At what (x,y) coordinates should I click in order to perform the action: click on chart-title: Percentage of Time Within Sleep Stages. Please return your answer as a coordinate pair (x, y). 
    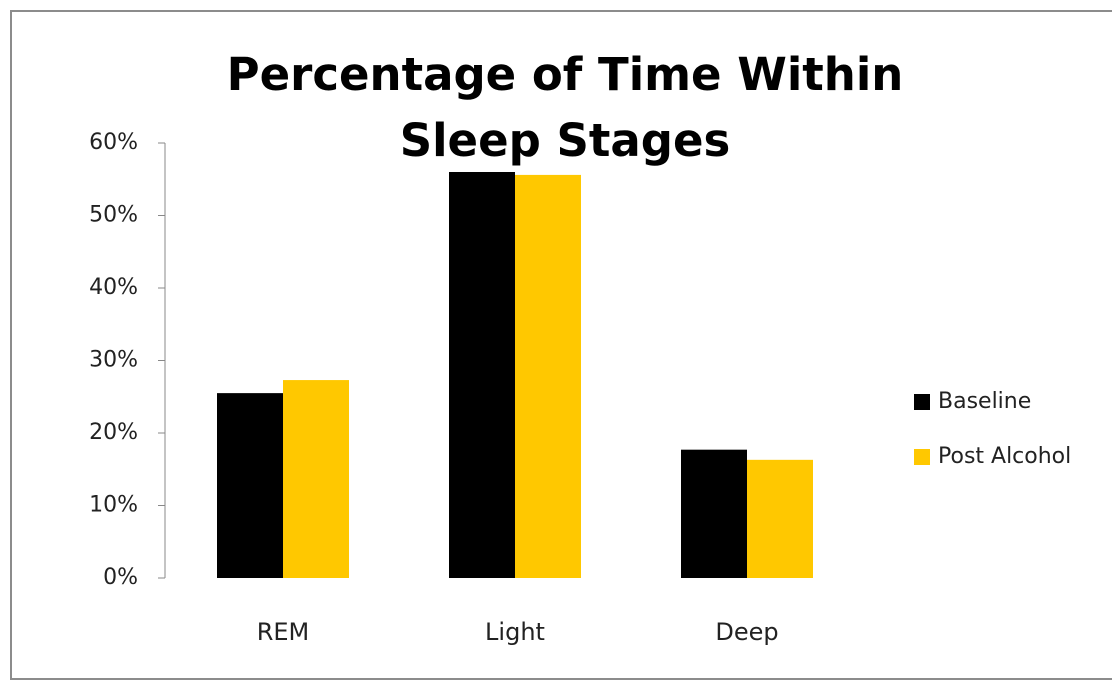
    Looking at the image, I should click on (565, 107).